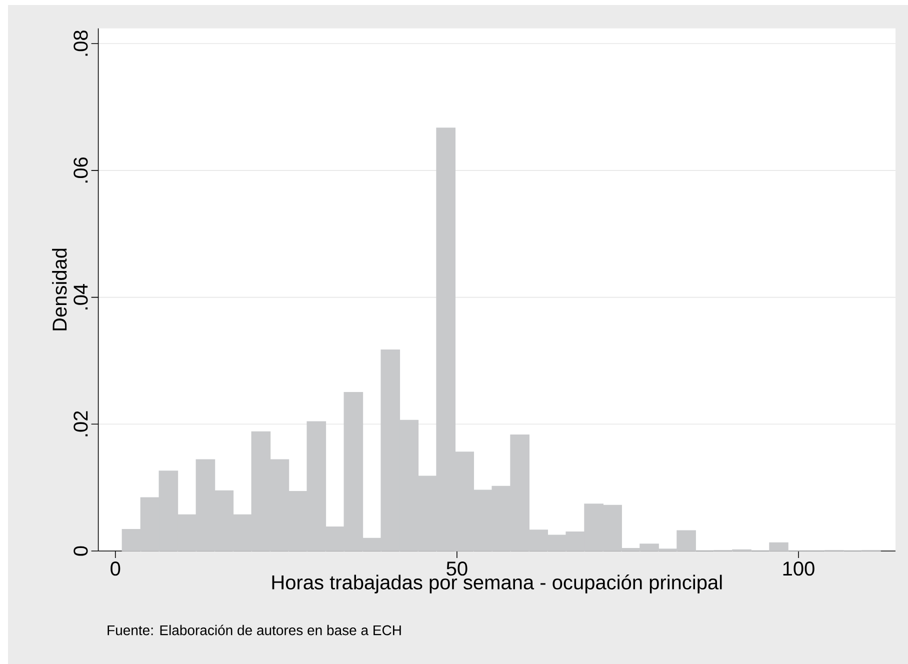  Describe the element at coordinates (81, 297) in the screenshot. I see `y-tick-label: .04` at that location.